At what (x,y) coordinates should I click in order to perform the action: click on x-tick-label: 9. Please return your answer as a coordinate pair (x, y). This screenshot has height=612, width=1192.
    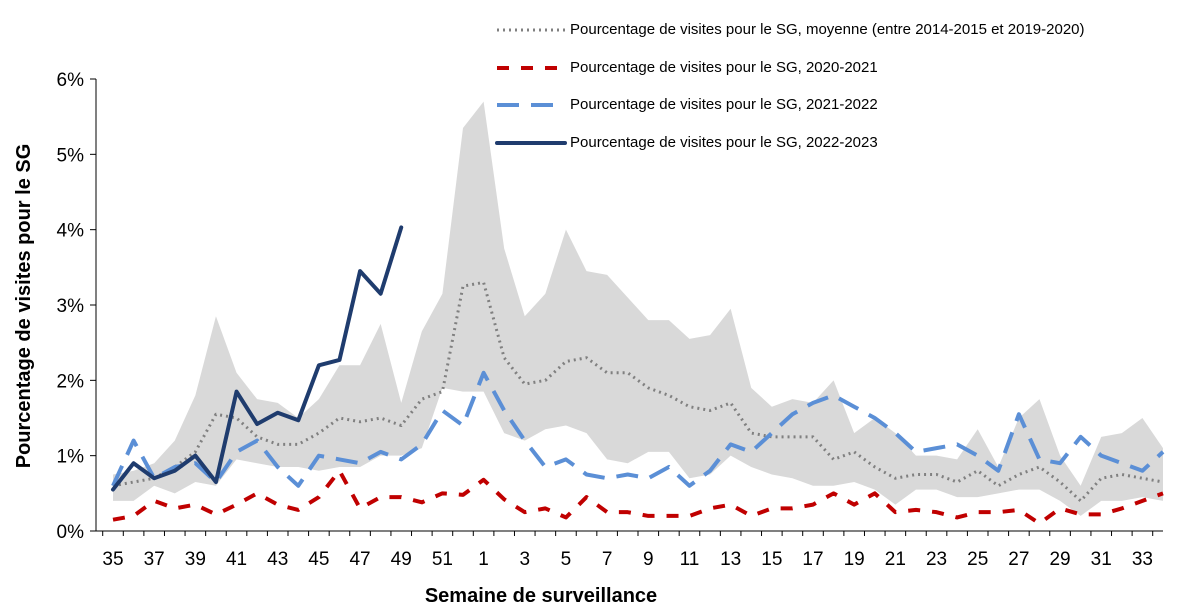
    Looking at the image, I should click on (648, 559).